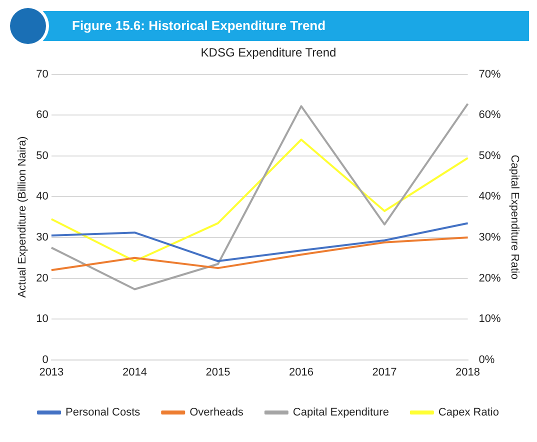 Image resolution: width=537 pixels, height=442 pixels. Describe the element at coordinates (42, 278) in the screenshot. I see `y-tick-label: 20` at that location.